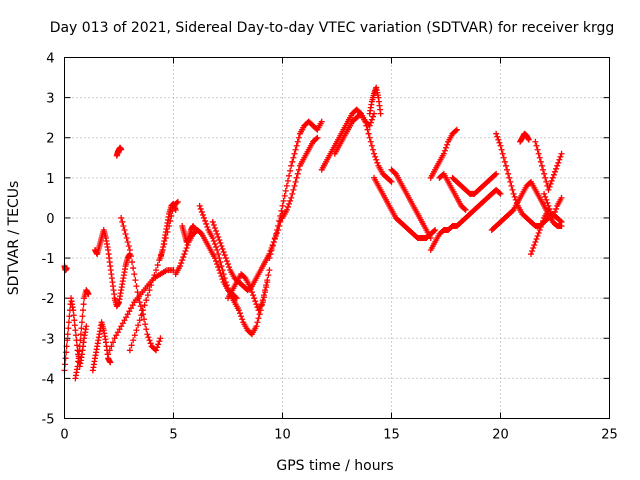  I want to click on x-tick-label: 15, so click(391, 435).